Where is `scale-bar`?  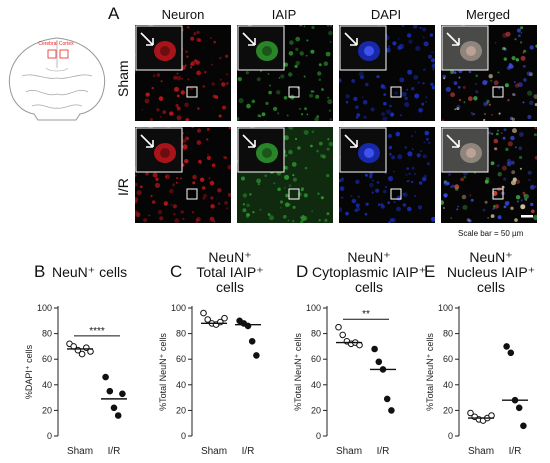
scale-bar is located at coordinates (527, 216).